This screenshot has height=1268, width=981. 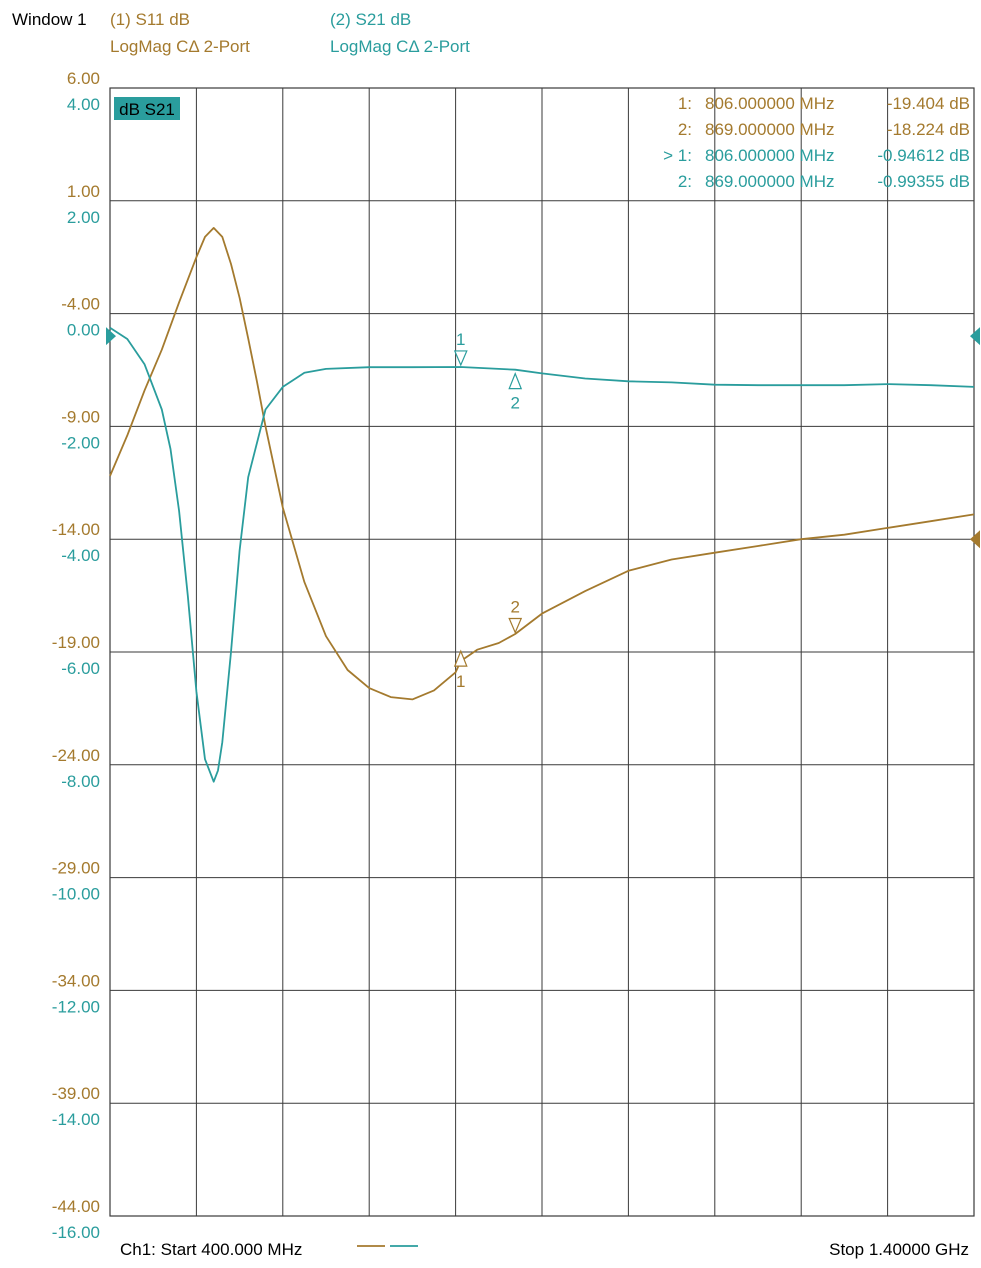 I want to click on marker-readout-value: -0.99355 dB, so click(x=923, y=181).